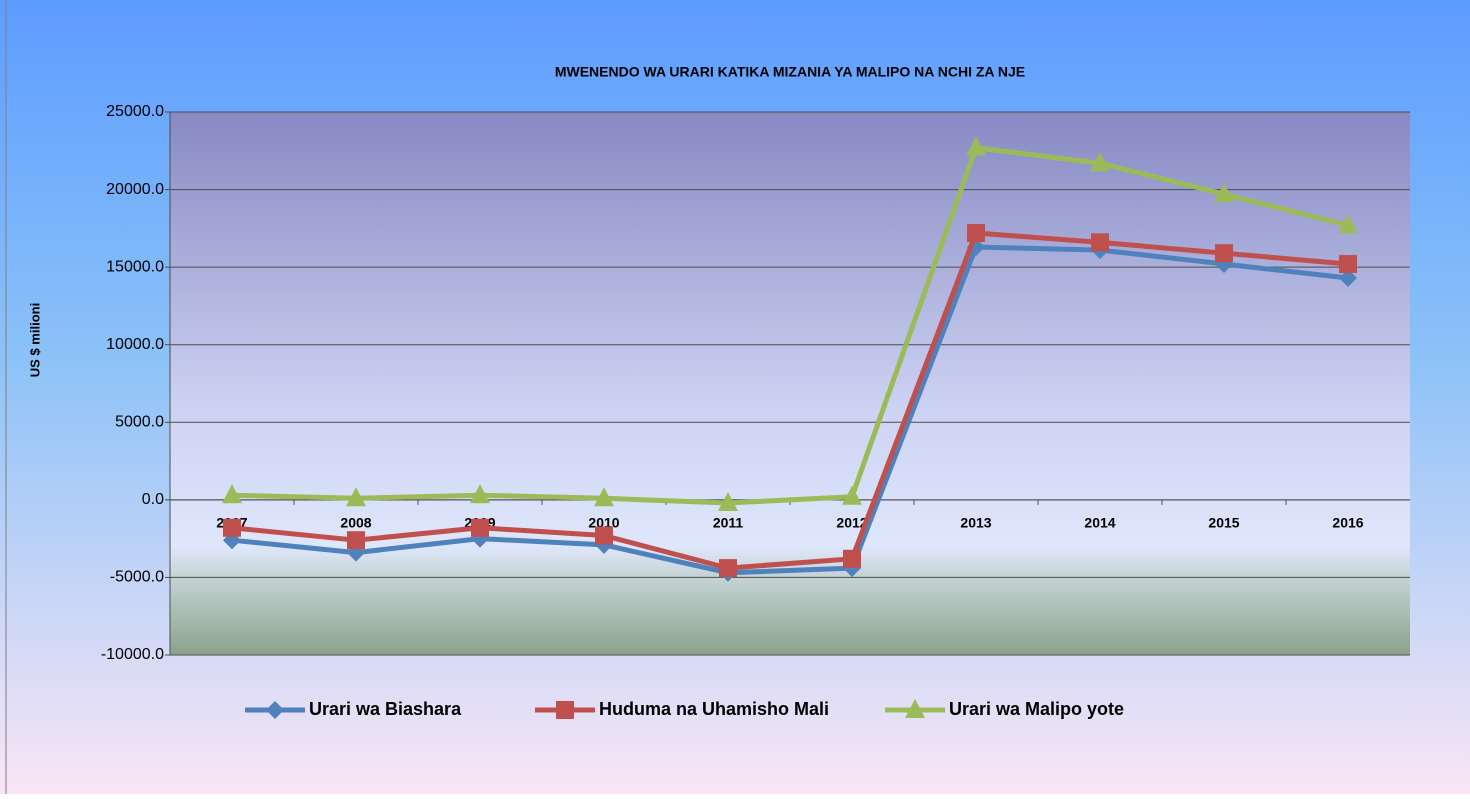  I want to click on legend-label: Urari wa Biashara, so click(385, 709).